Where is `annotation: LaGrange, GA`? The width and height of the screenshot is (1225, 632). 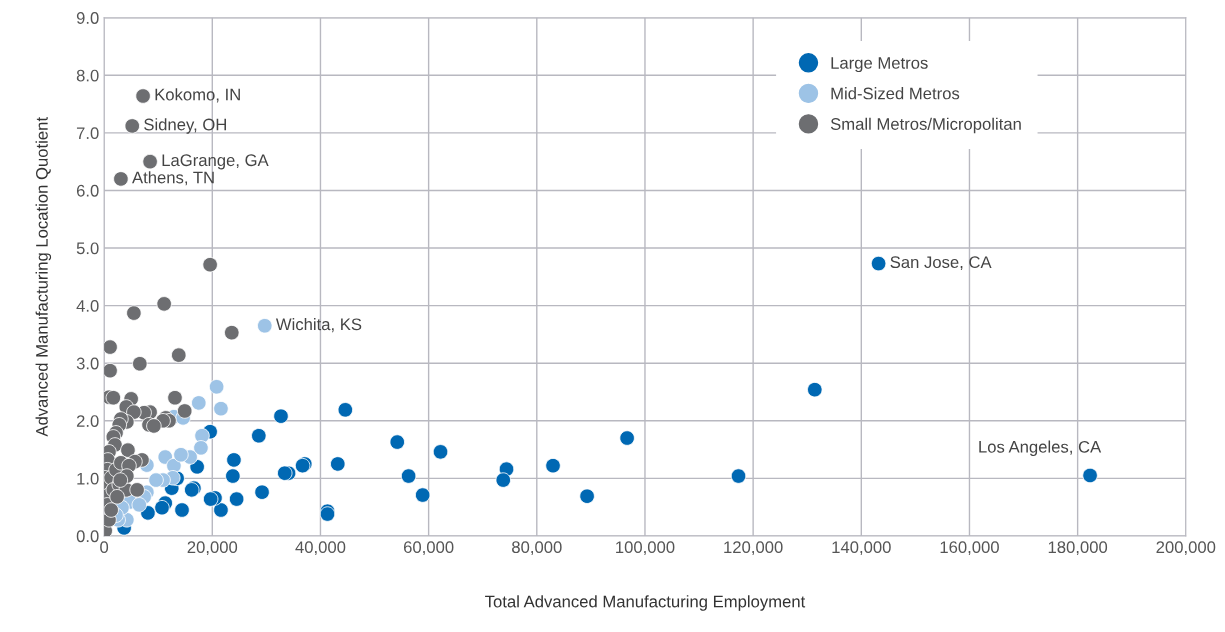 annotation: LaGrange, GA is located at coordinates (215, 162).